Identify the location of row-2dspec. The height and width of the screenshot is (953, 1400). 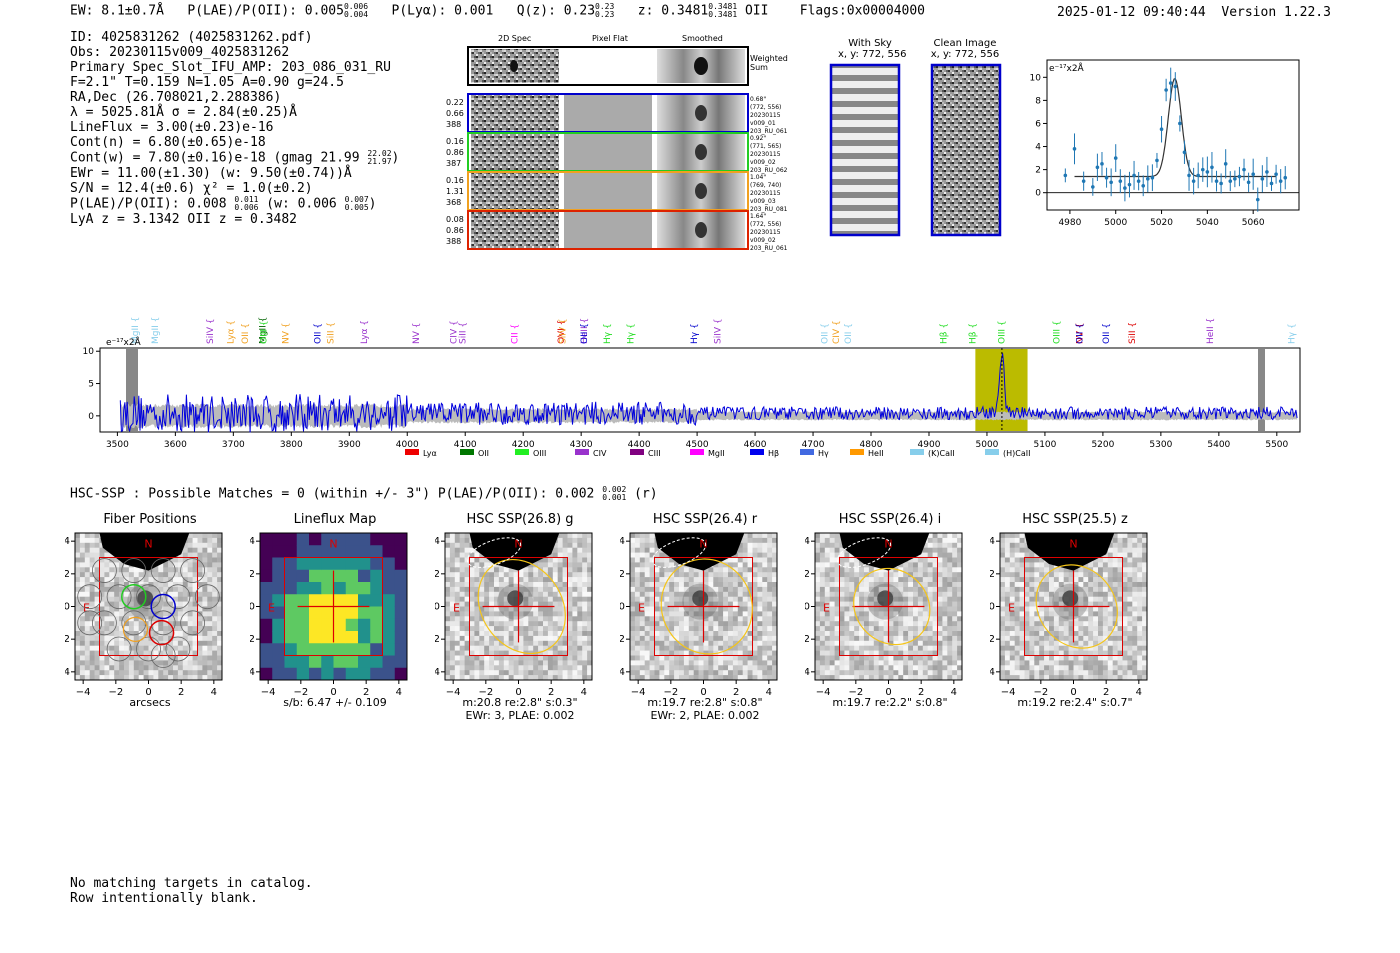
(515, 152).